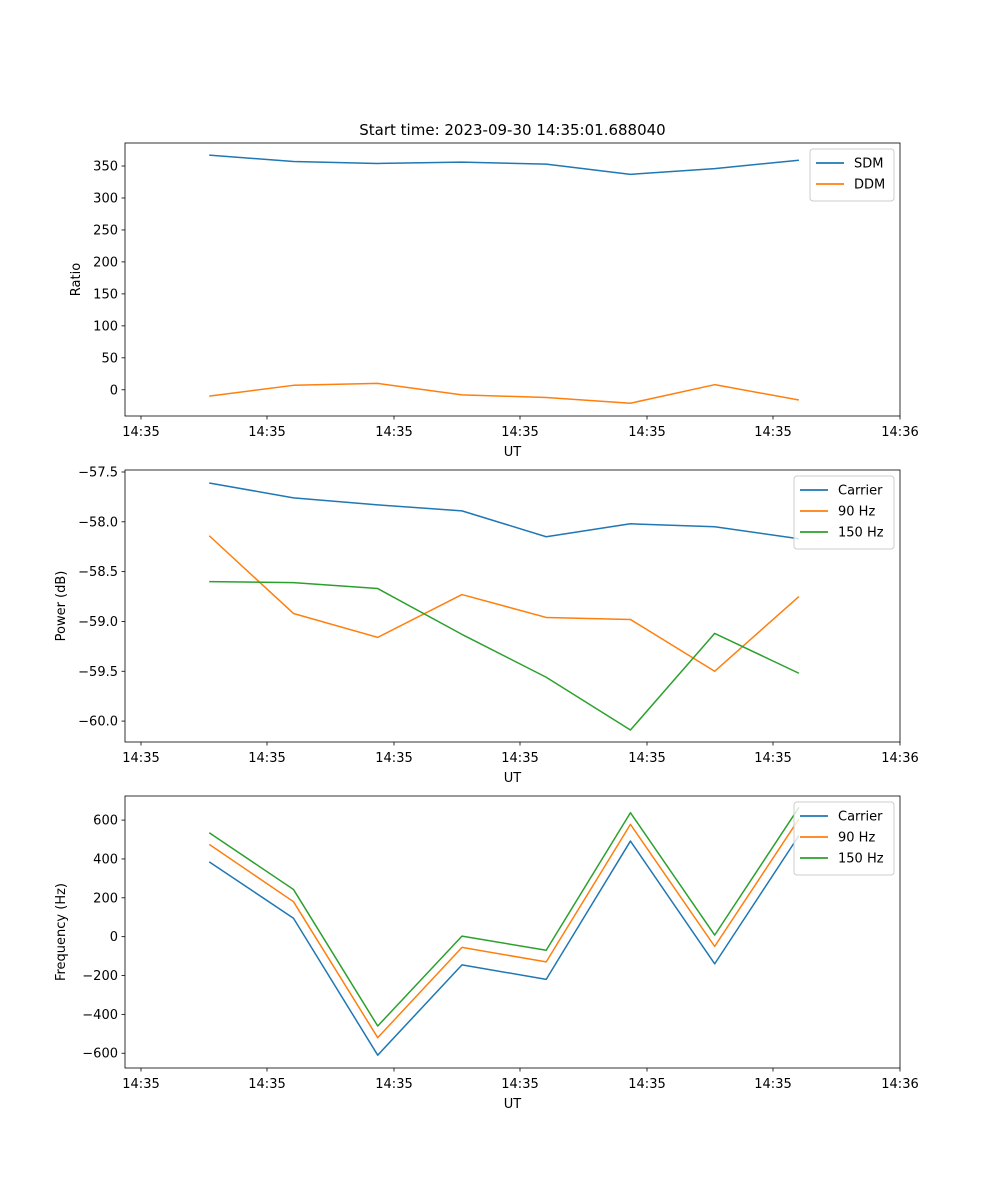 This screenshot has width=1000, height=1200. What do you see at coordinates (100, 1054) in the screenshot?
I see `y-tick-label: −600` at bounding box center [100, 1054].